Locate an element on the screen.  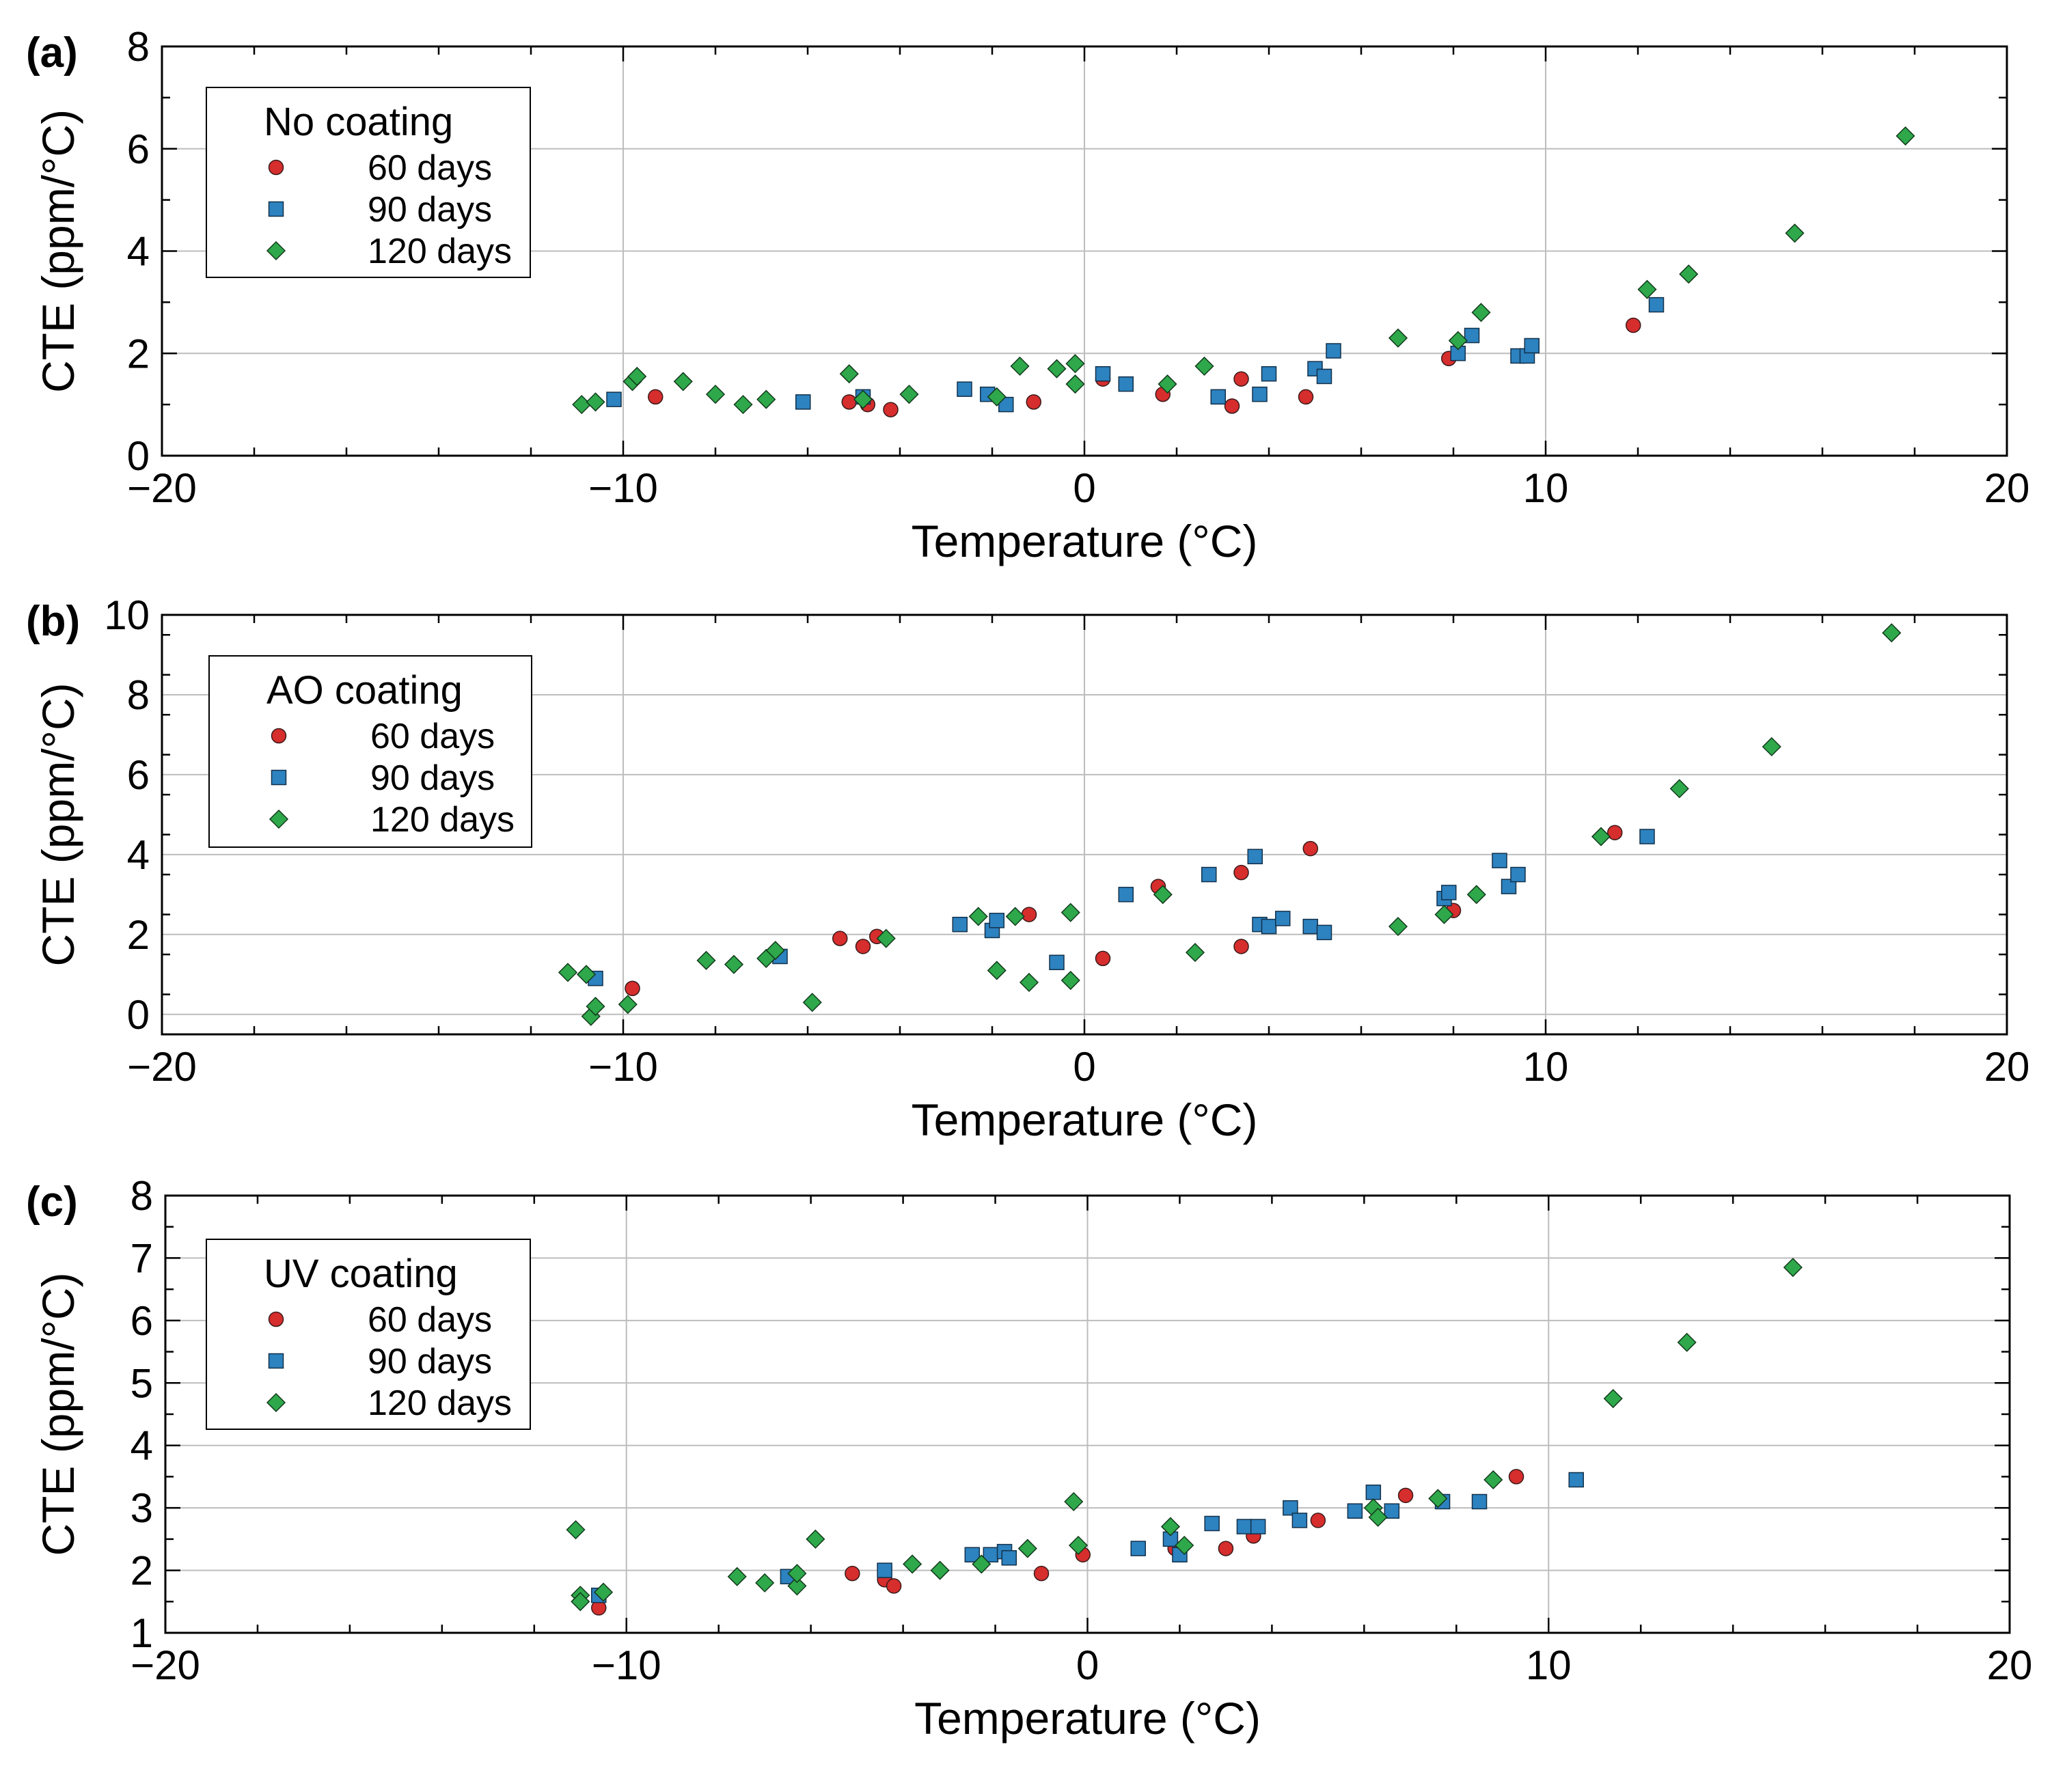
panel-label: (b) is located at coordinates (53, 622).